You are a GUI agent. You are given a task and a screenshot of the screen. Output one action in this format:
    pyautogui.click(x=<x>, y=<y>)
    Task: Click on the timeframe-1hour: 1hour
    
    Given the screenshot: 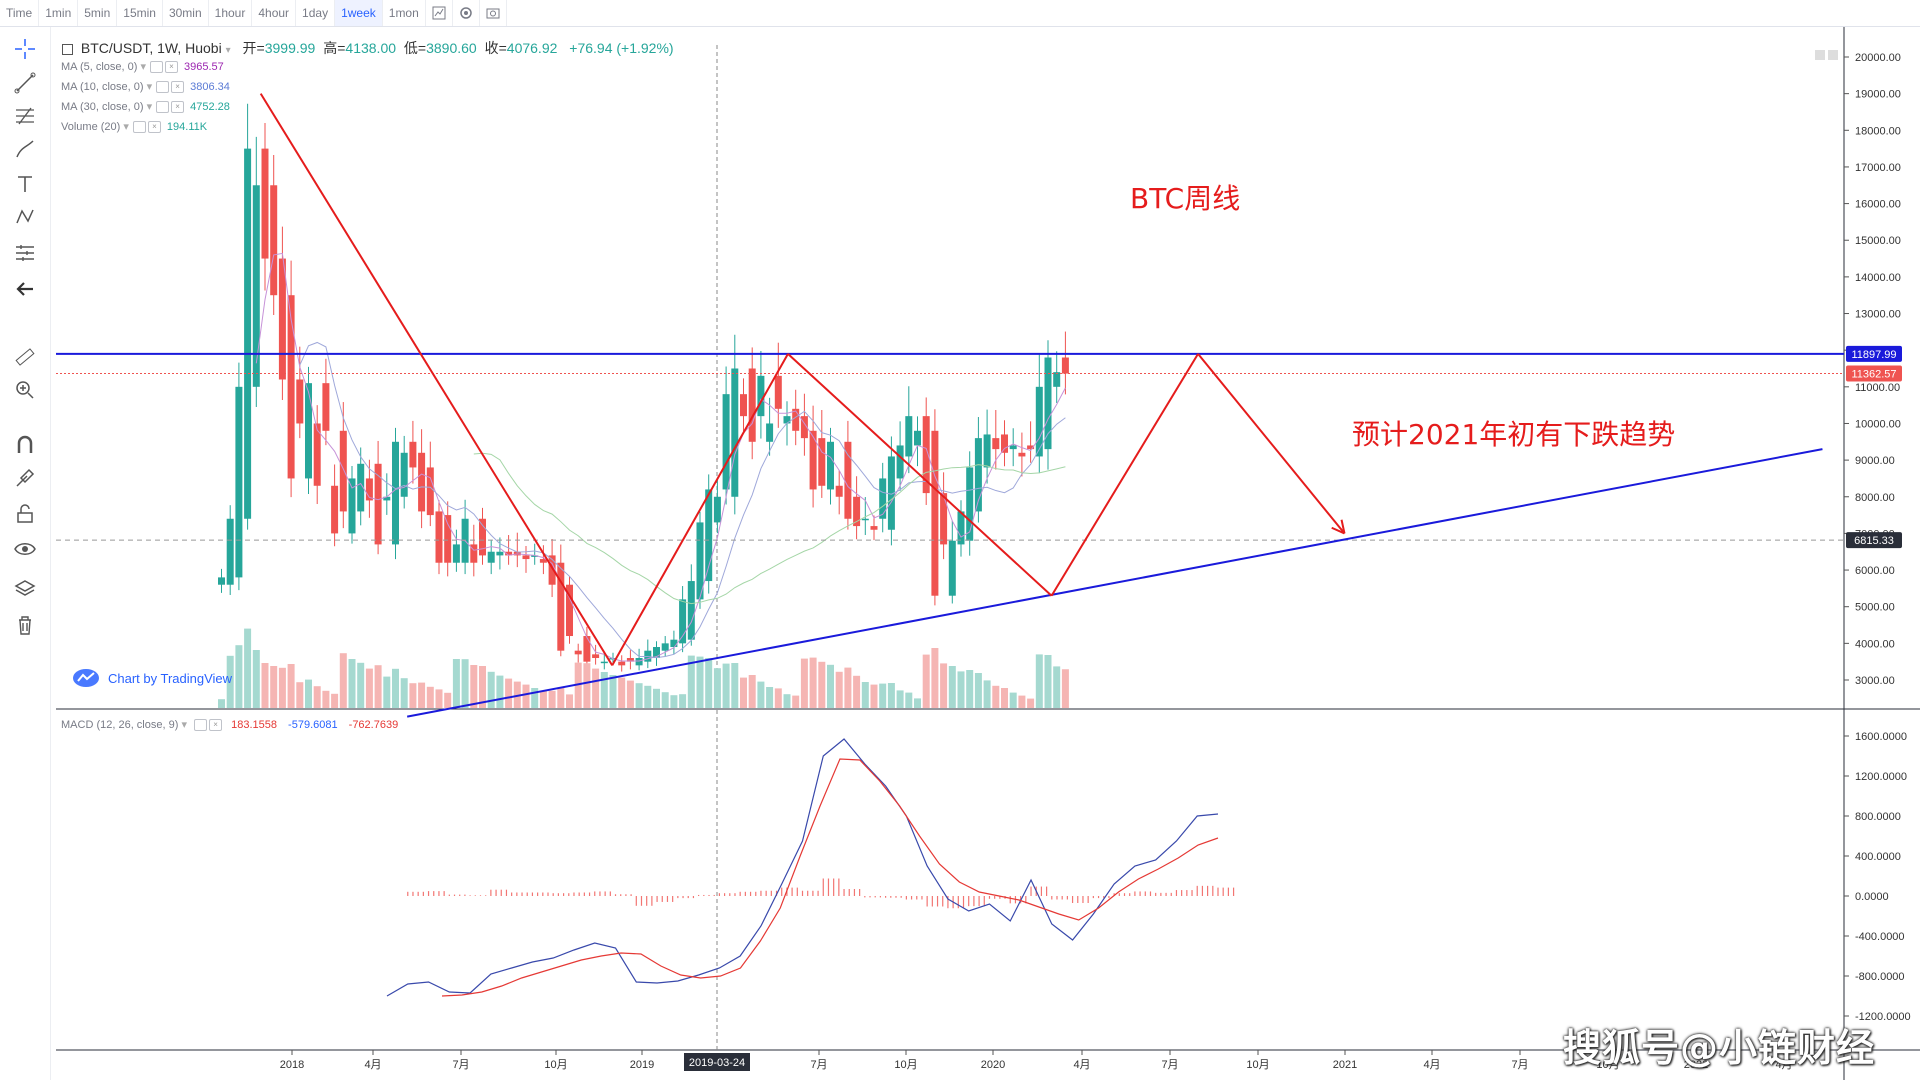 What is the action you would take?
    pyautogui.click(x=231, y=13)
    